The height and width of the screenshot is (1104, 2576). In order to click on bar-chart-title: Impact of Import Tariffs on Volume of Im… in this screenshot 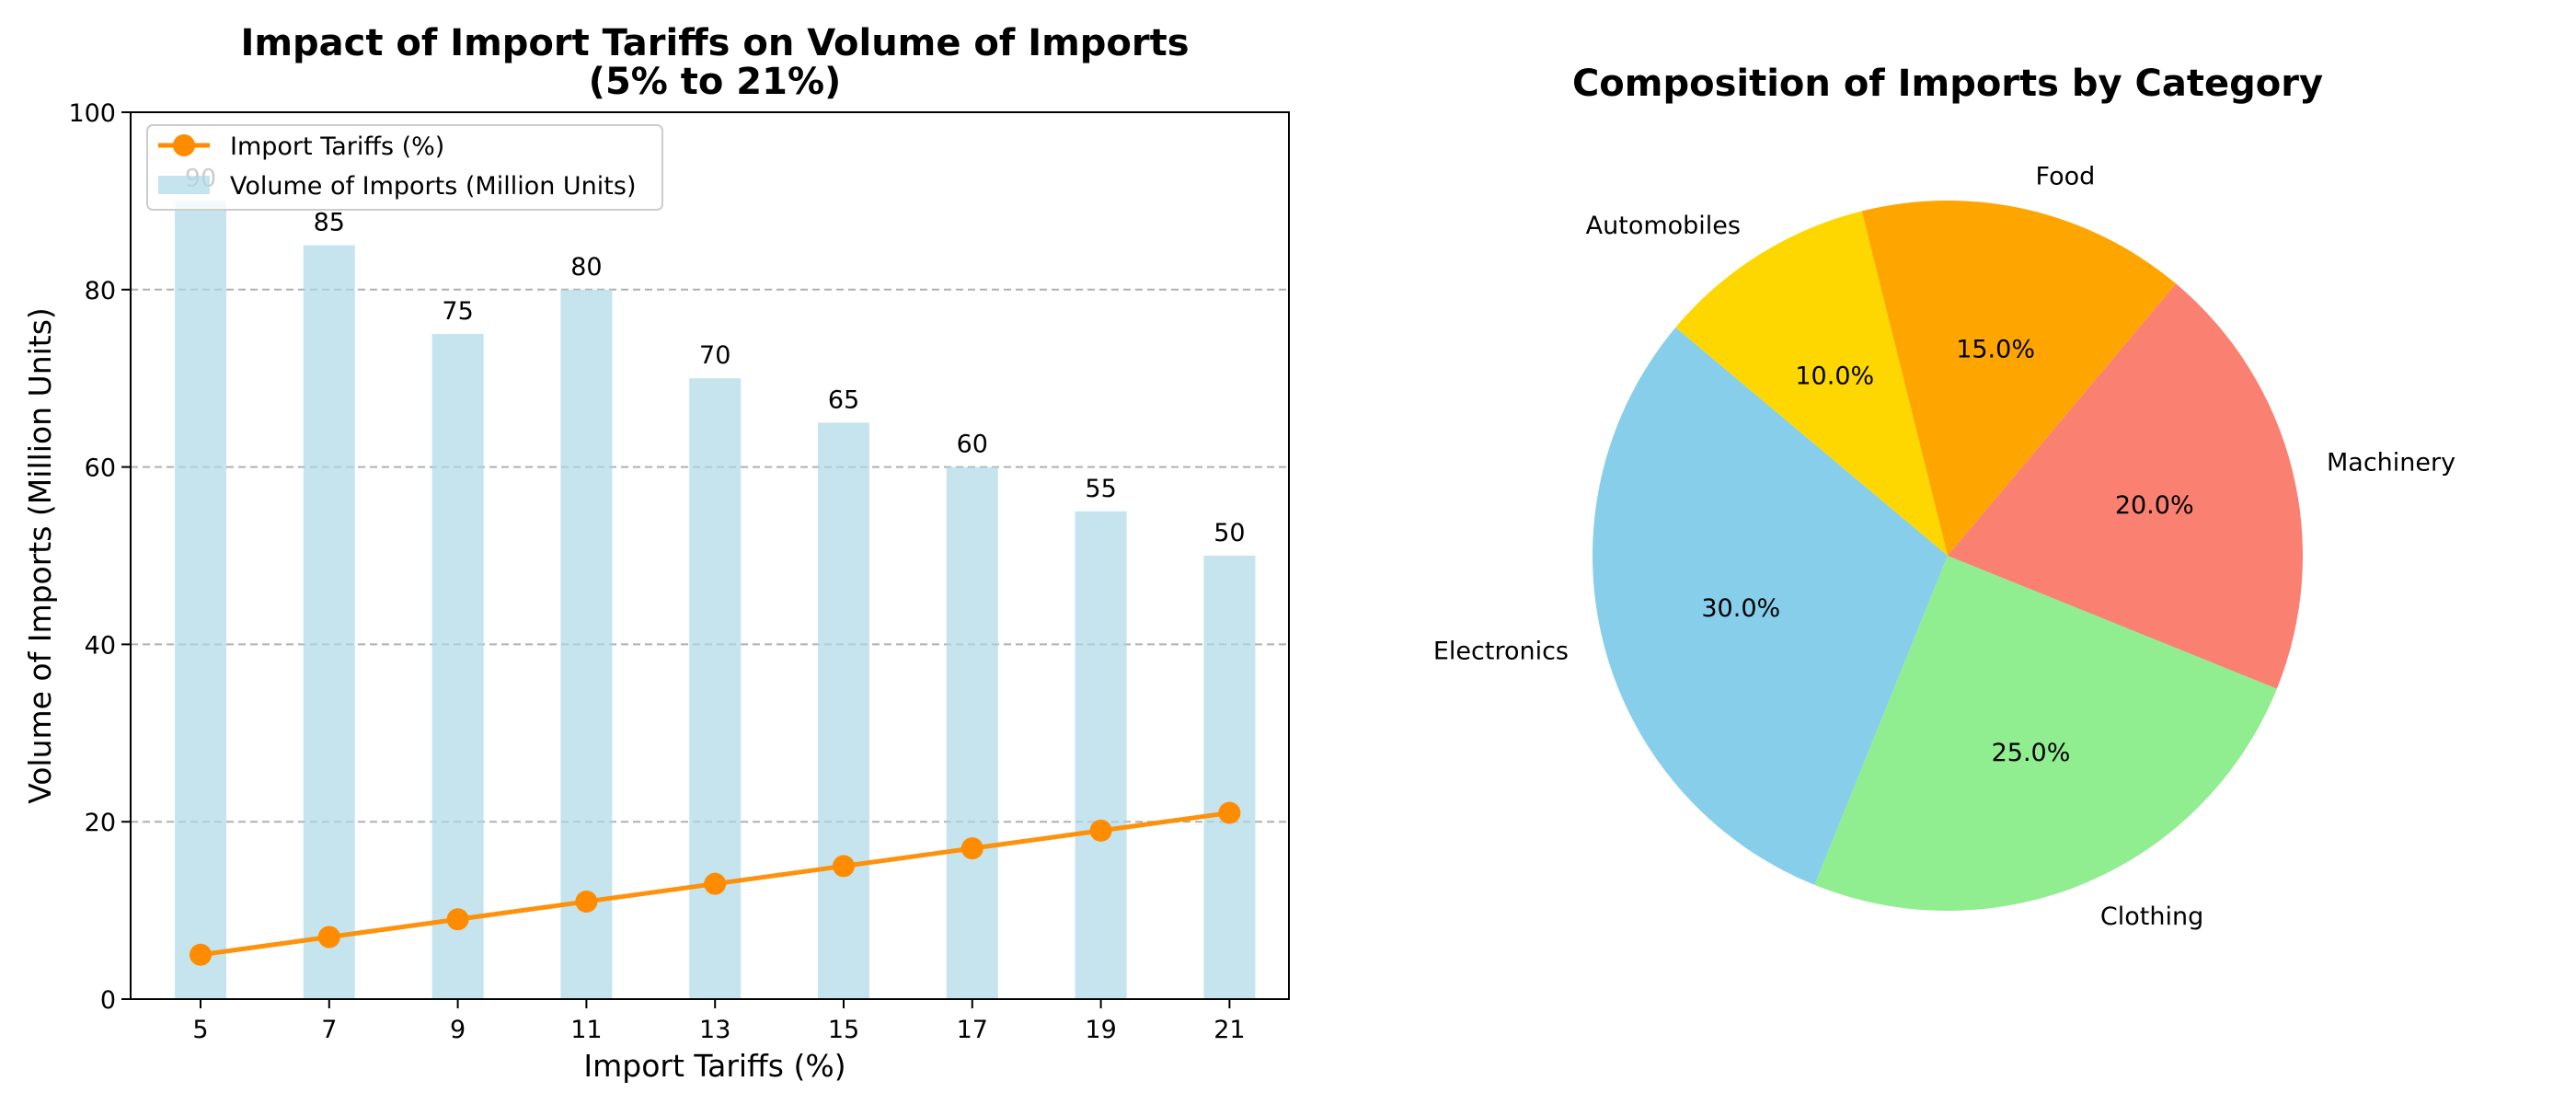, I will do `click(714, 43)`.